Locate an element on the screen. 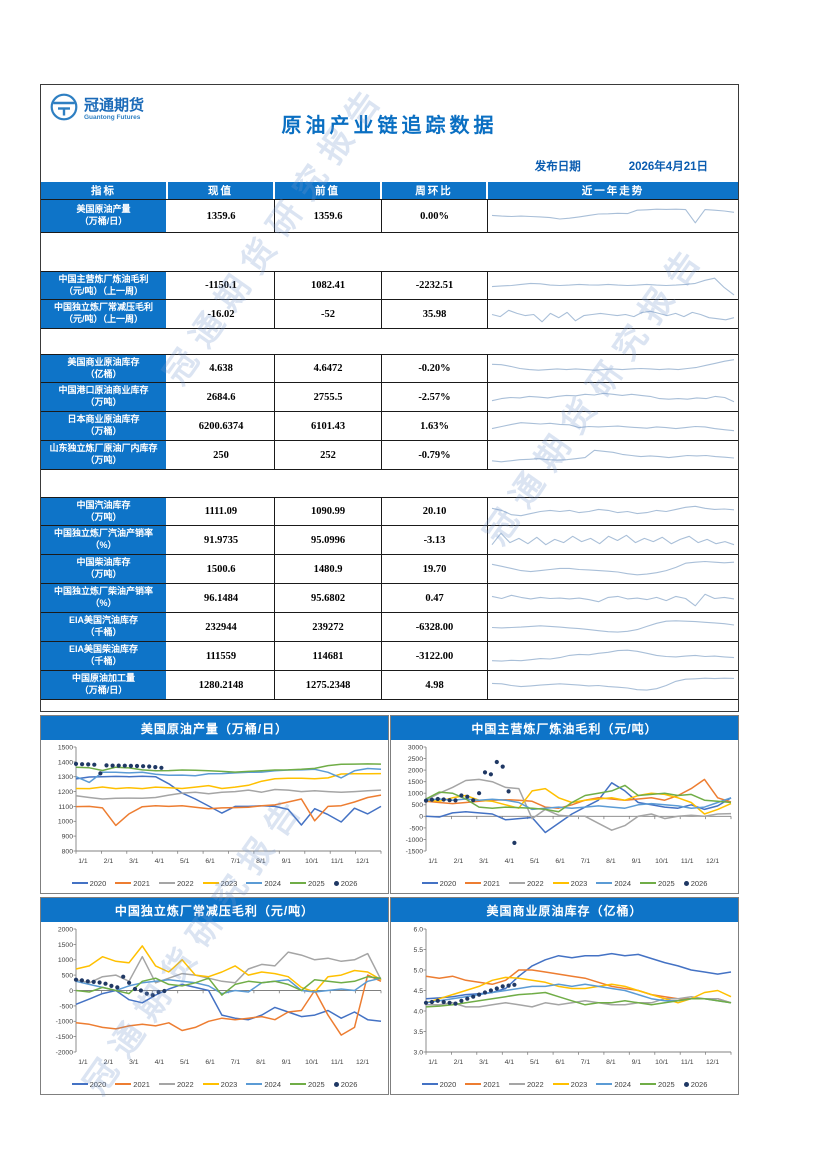  legend-label: 2023 is located at coordinates (229, 883).